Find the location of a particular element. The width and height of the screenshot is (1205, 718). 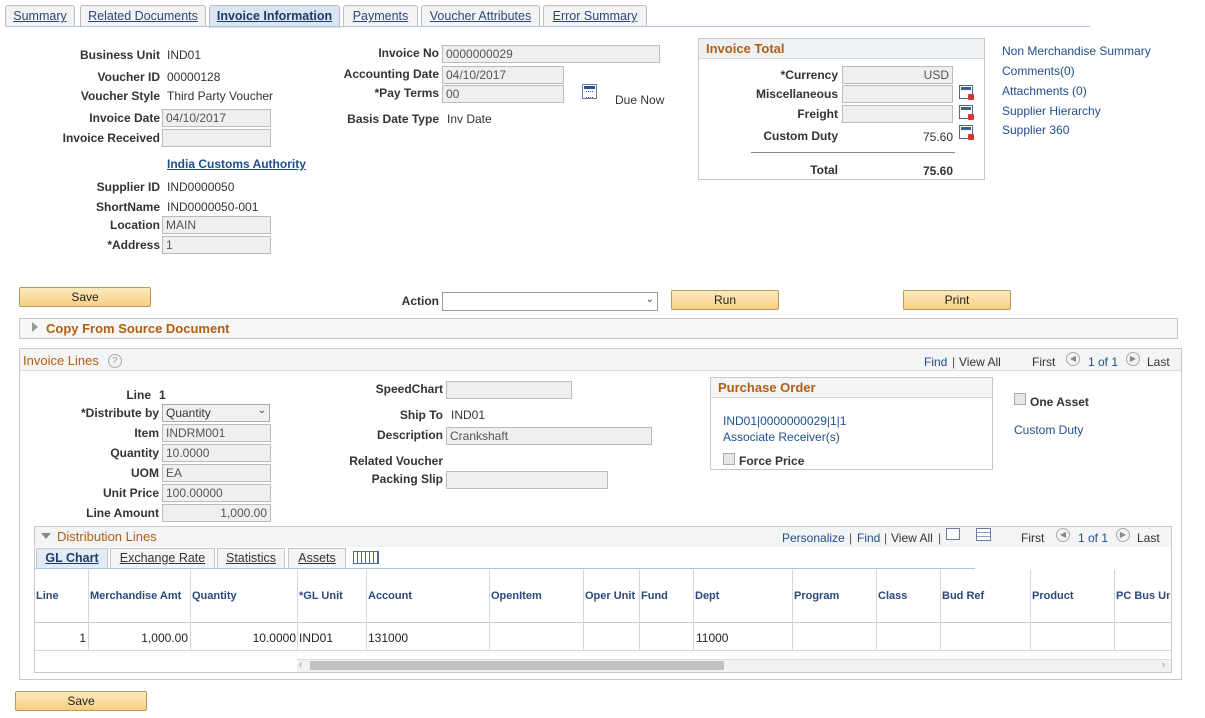

tab-summary: Summary is located at coordinates (40, 16).